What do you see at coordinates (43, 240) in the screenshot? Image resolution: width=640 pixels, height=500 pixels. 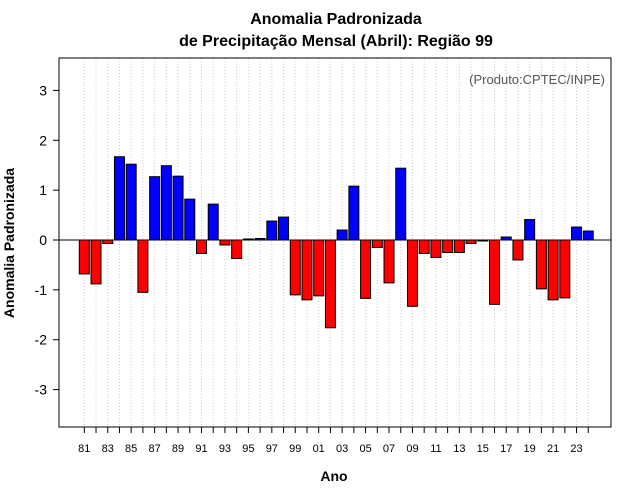 I see `y-tick-label: 0` at bounding box center [43, 240].